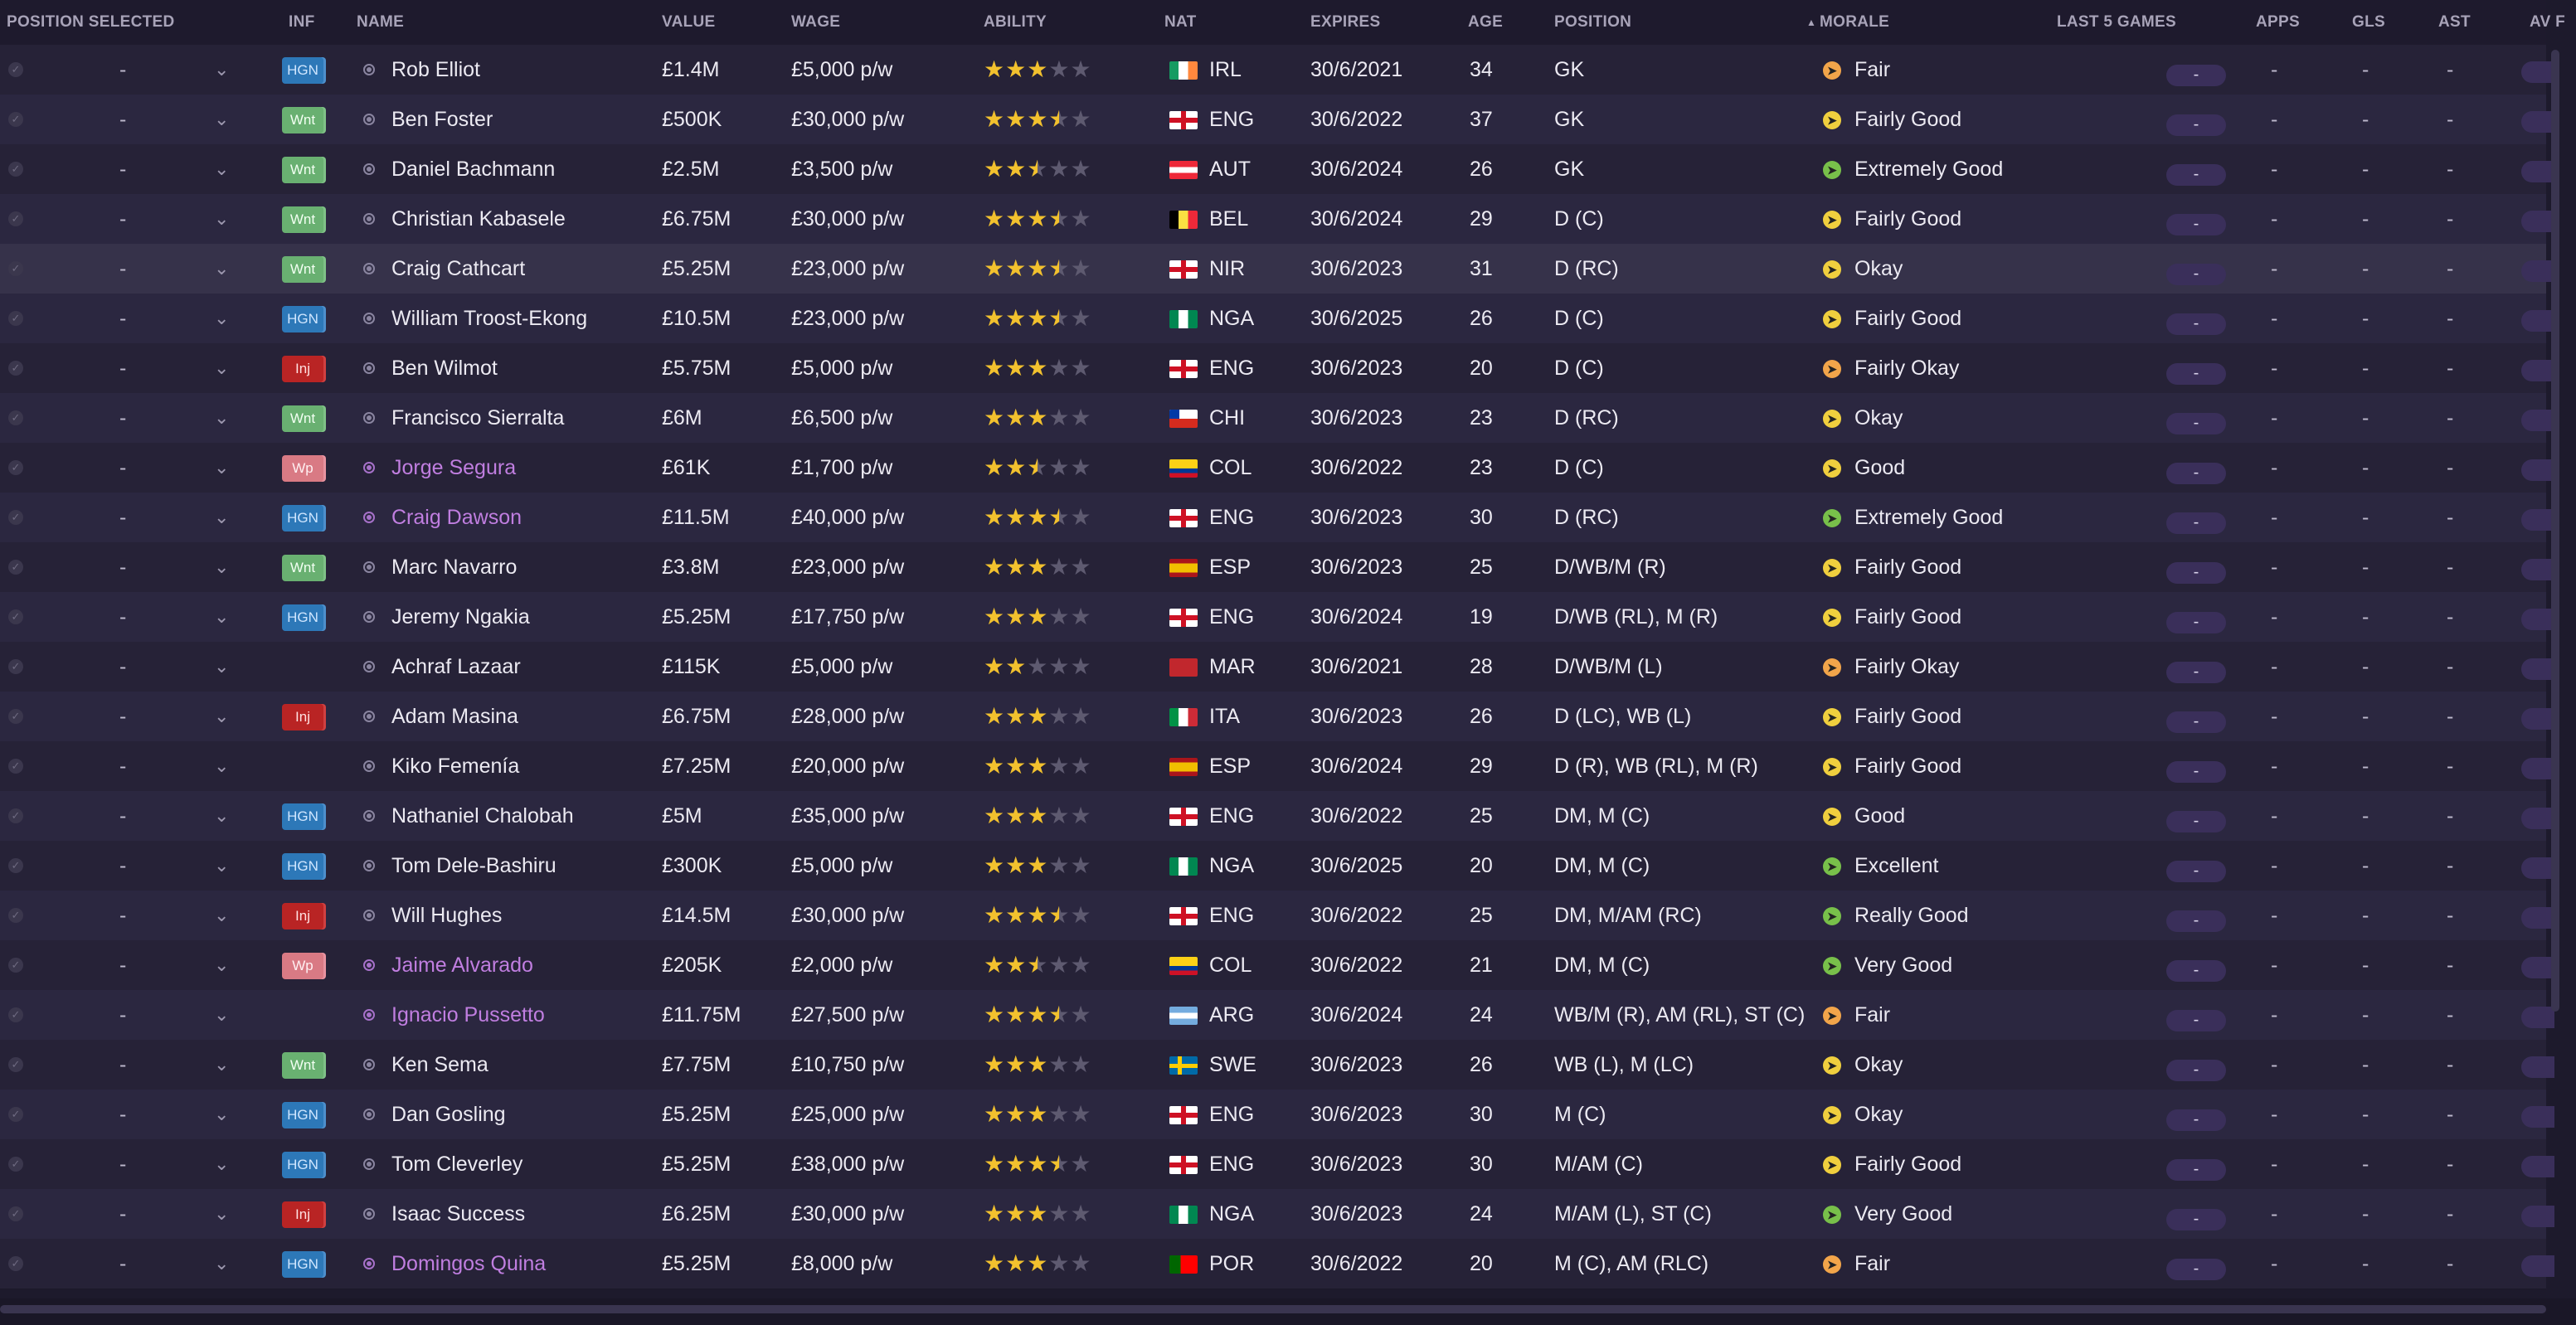  I want to click on nat-code: ESP, so click(1230, 766).